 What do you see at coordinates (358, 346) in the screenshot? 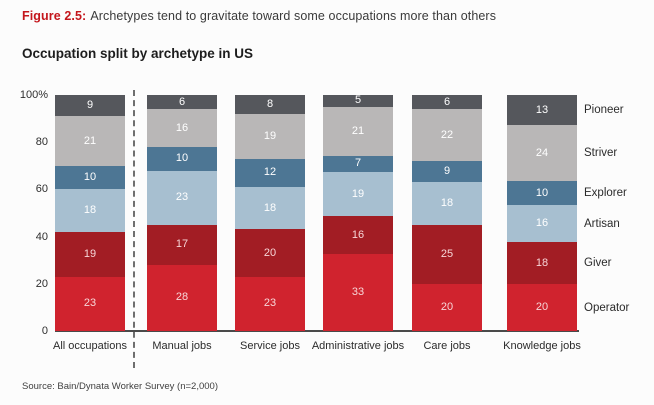
I see `x-axis-label: Administrative jobs` at bounding box center [358, 346].